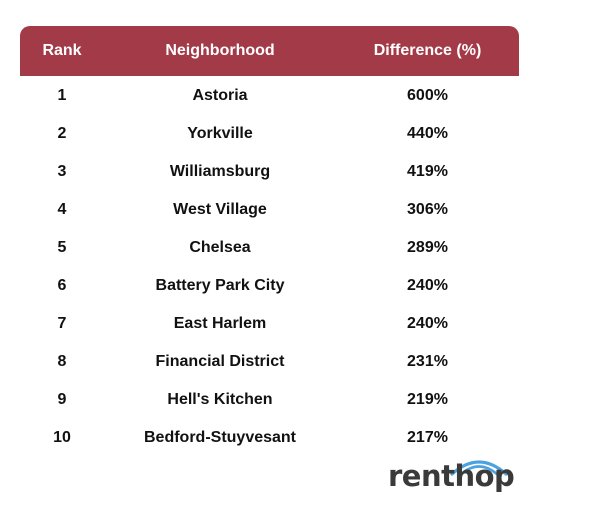  Describe the element at coordinates (62, 209) in the screenshot. I see `rank-cell: 4` at that location.